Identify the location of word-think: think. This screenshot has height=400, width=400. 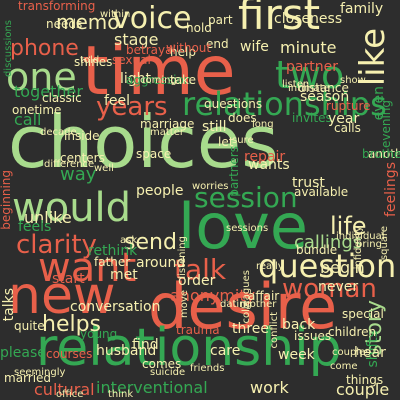
(121, 394).